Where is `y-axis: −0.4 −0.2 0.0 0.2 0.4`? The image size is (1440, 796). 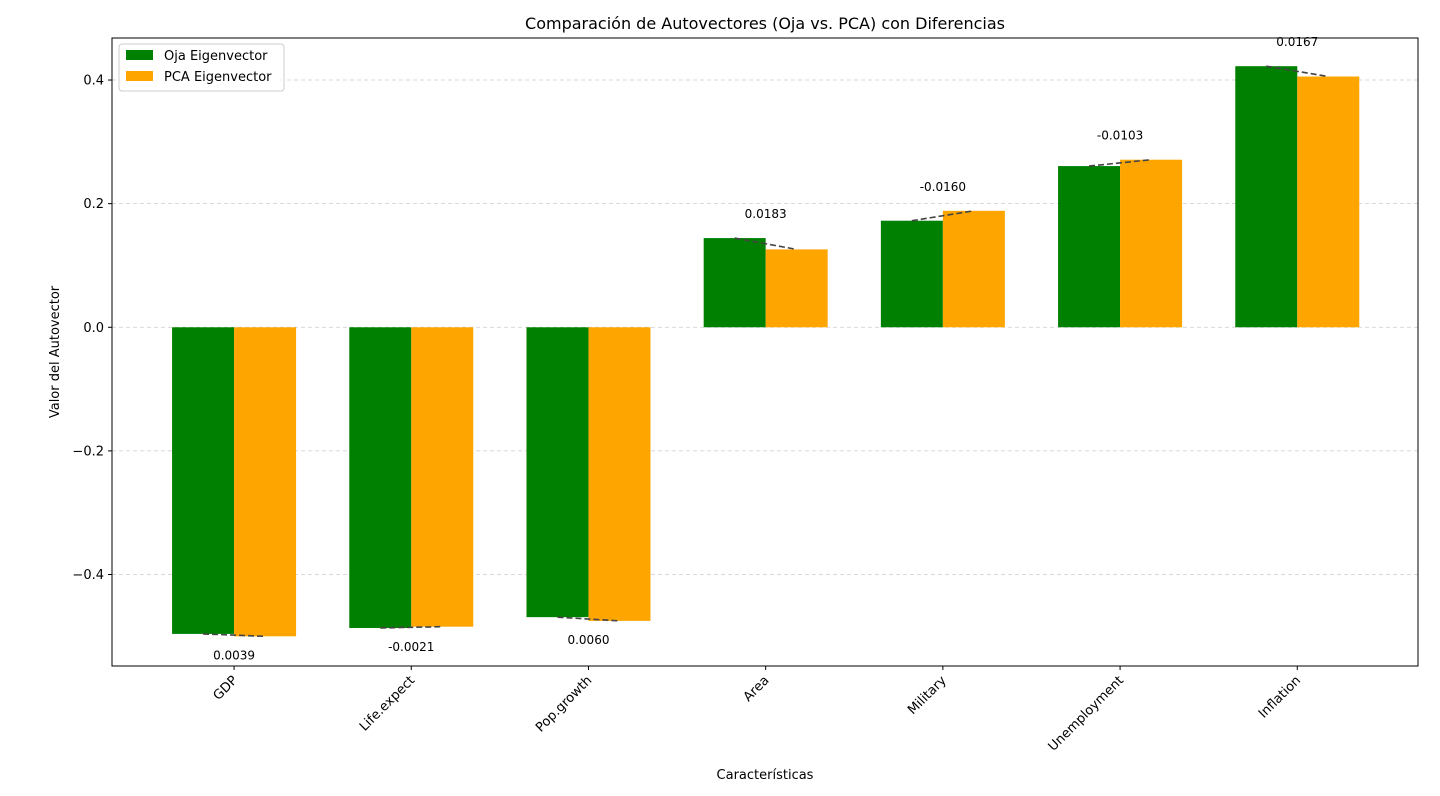
y-axis: −0.4 −0.2 0.0 0.2 0.4 is located at coordinates (92, 328).